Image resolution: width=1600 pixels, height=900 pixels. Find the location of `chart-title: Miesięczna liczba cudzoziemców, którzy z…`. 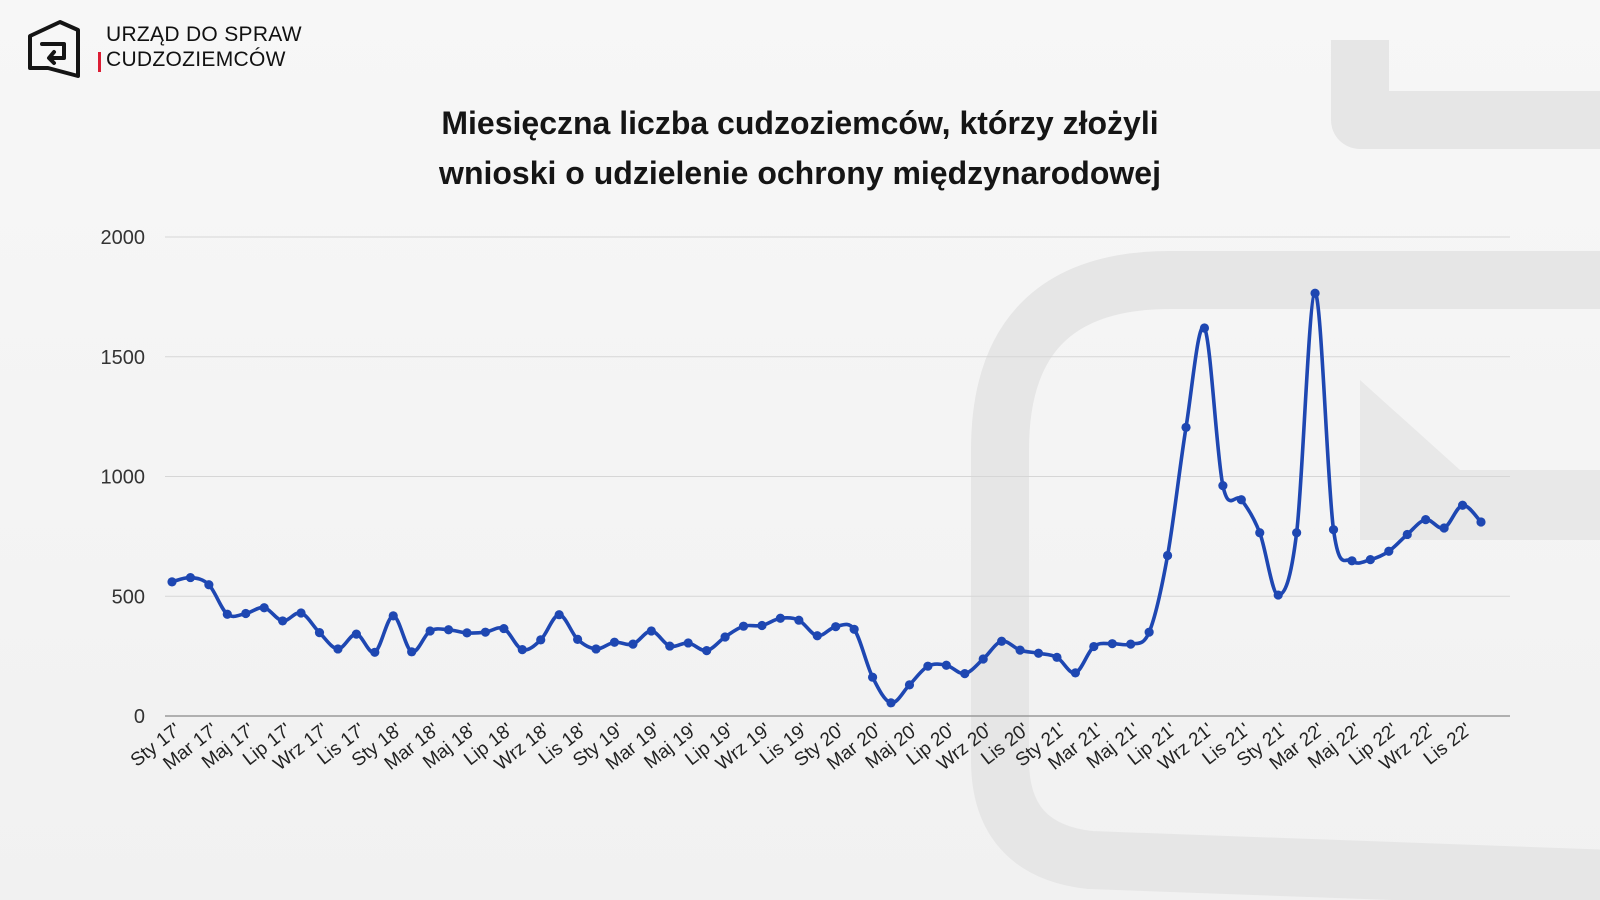

chart-title: Miesięczna liczba cudzoziemców, którzy z… is located at coordinates (800, 148).